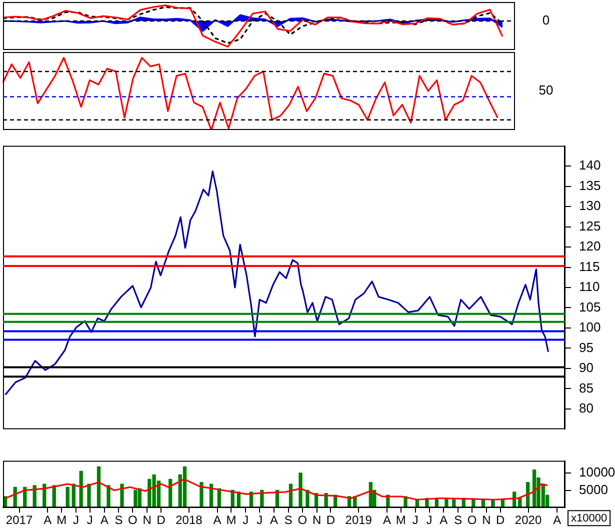 This screenshot has width=615, height=529. I want to click on y-tick-label: 10000, so click(597, 472).